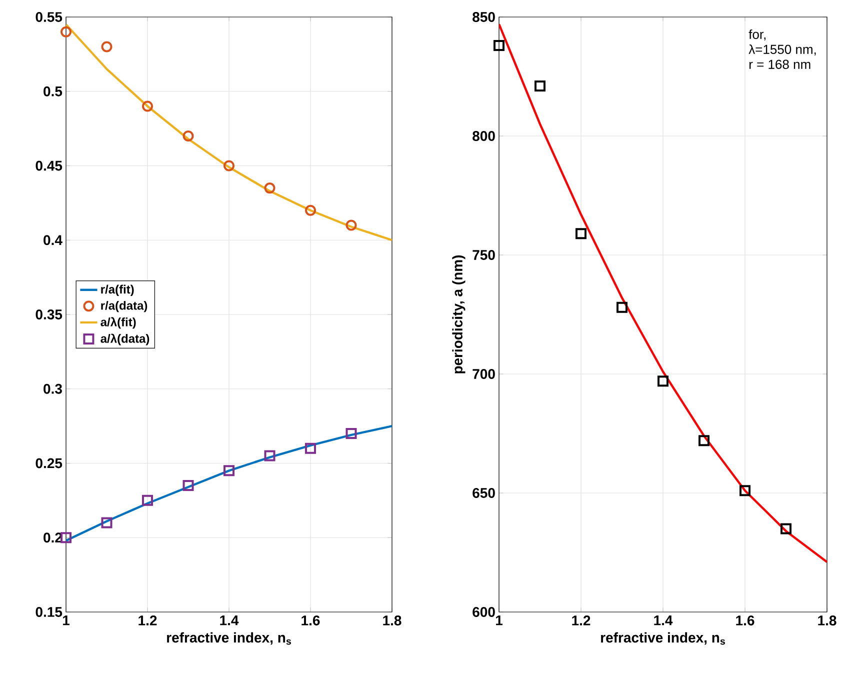 Image resolution: width=845 pixels, height=695 pixels. I want to click on annotation: λ=1550 nm,, so click(782, 50).